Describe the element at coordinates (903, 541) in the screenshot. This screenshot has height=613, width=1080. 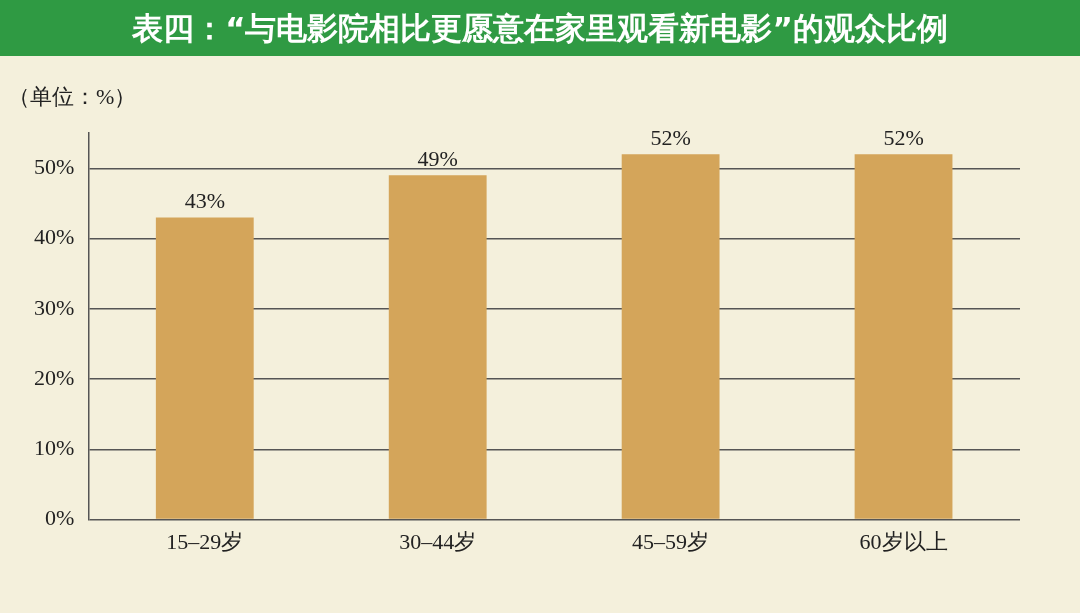
I see `x-tick-label: 60岁以上` at that location.